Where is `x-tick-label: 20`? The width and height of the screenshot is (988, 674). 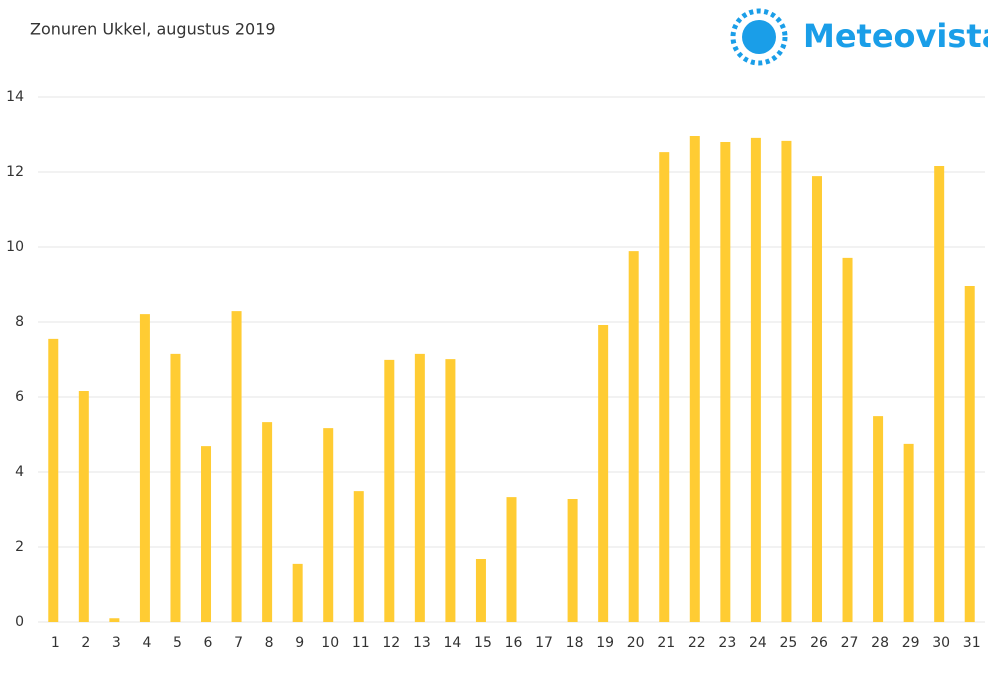 x-tick-label: 20 is located at coordinates (636, 643).